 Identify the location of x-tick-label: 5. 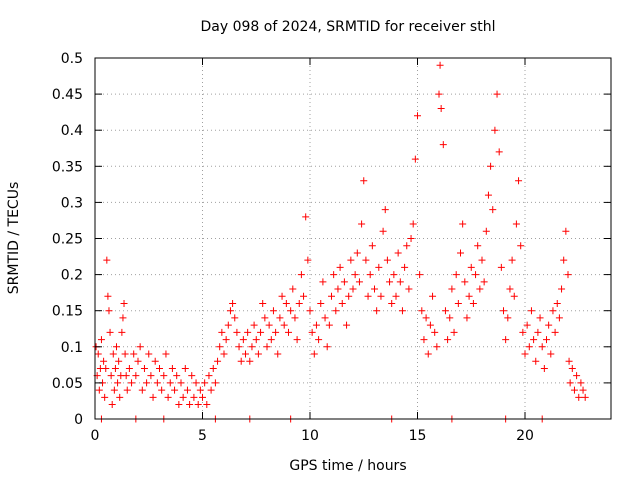
(202, 436).